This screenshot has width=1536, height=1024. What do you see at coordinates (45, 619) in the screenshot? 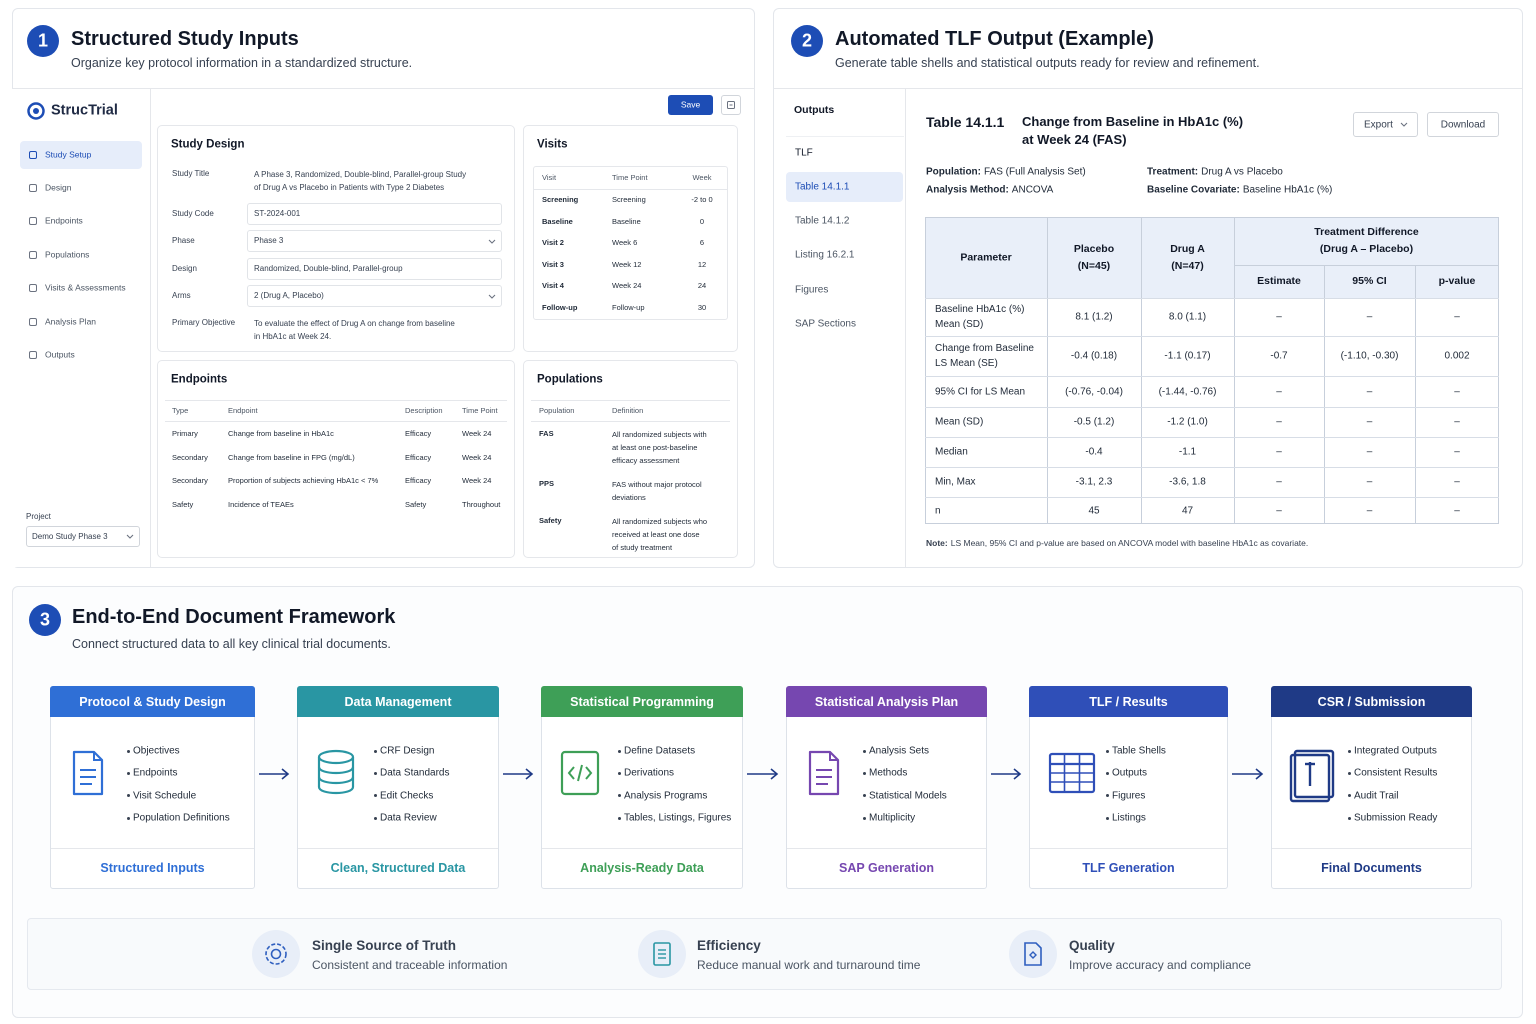
I see `step-number: 3` at bounding box center [45, 619].